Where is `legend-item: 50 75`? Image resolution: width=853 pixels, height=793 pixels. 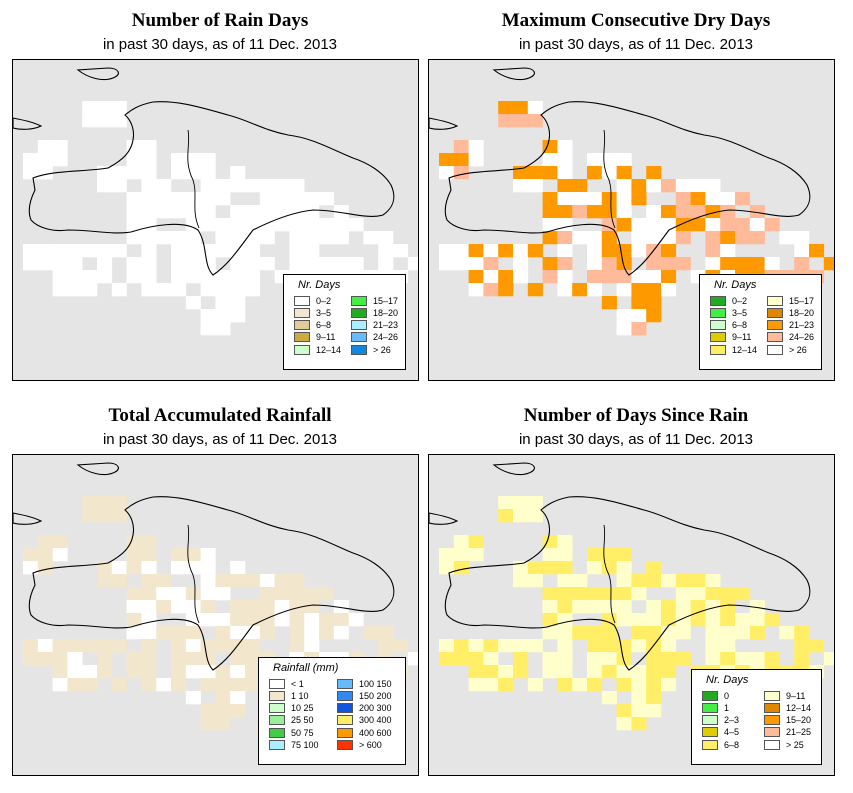 legend-item: 50 75 is located at coordinates (291, 732).